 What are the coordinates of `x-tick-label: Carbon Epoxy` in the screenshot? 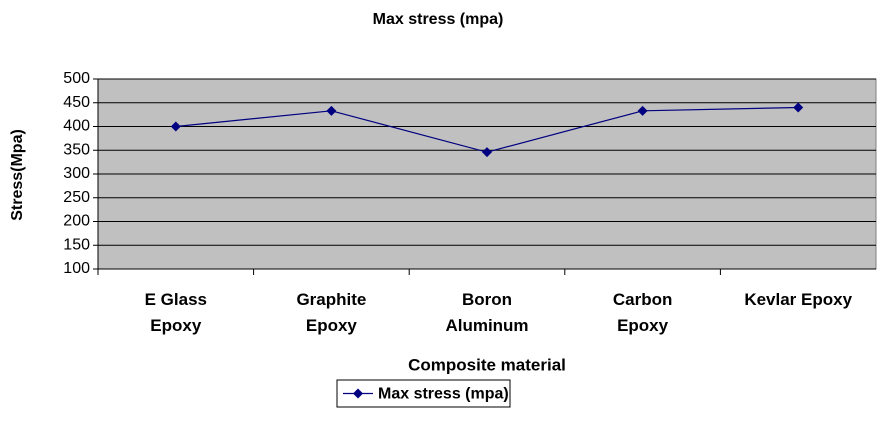 It's located at (642, 312).